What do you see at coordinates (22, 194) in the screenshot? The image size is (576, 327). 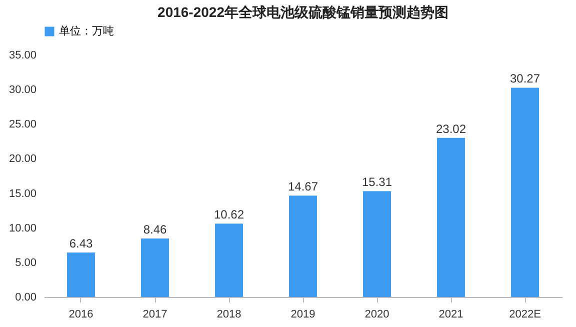 I see `y-tick-label: 15.00` at bounding box center [22, 194].